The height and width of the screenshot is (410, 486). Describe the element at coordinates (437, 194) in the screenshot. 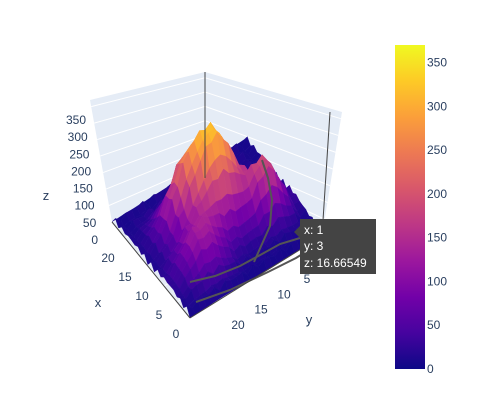

I see `colorbar-tick-label: 200` at that location.